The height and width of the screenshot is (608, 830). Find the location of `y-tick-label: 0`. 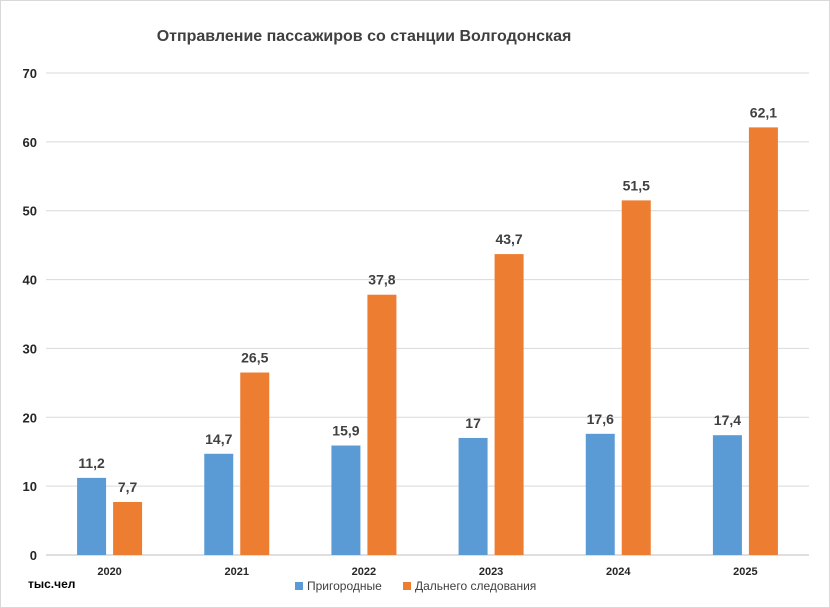

y-tick-label: 0 is located at coordinates (33, 555).